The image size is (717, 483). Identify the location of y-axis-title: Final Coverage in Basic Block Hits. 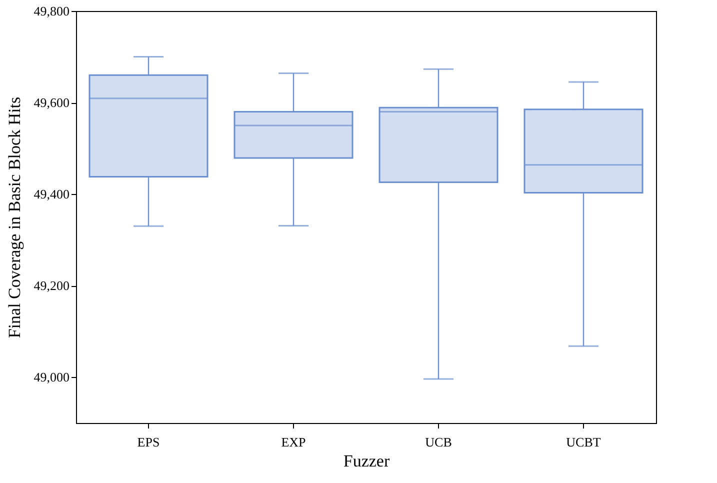
(14, 217).